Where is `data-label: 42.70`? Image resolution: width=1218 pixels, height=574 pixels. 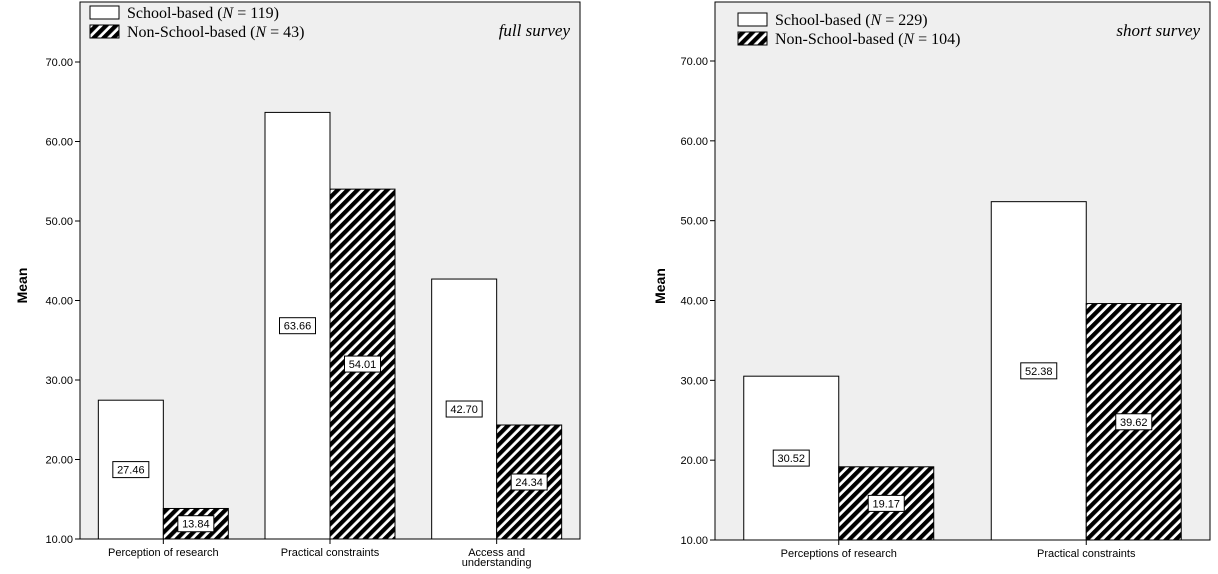
data-label: 42.70 is located at coordinates (464, 410).